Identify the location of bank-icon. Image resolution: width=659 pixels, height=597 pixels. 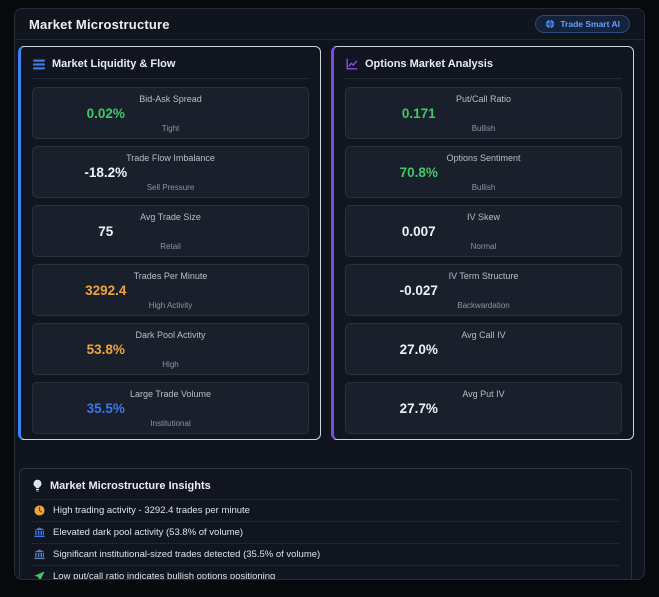
(39, 532).